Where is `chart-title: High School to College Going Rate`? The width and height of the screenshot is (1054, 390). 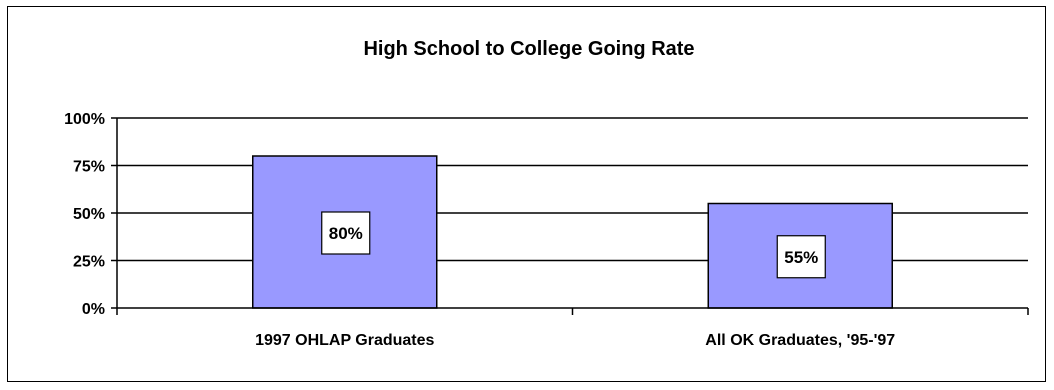
chart-title: High School to College Going Rate is located at coordinates (528, 49).